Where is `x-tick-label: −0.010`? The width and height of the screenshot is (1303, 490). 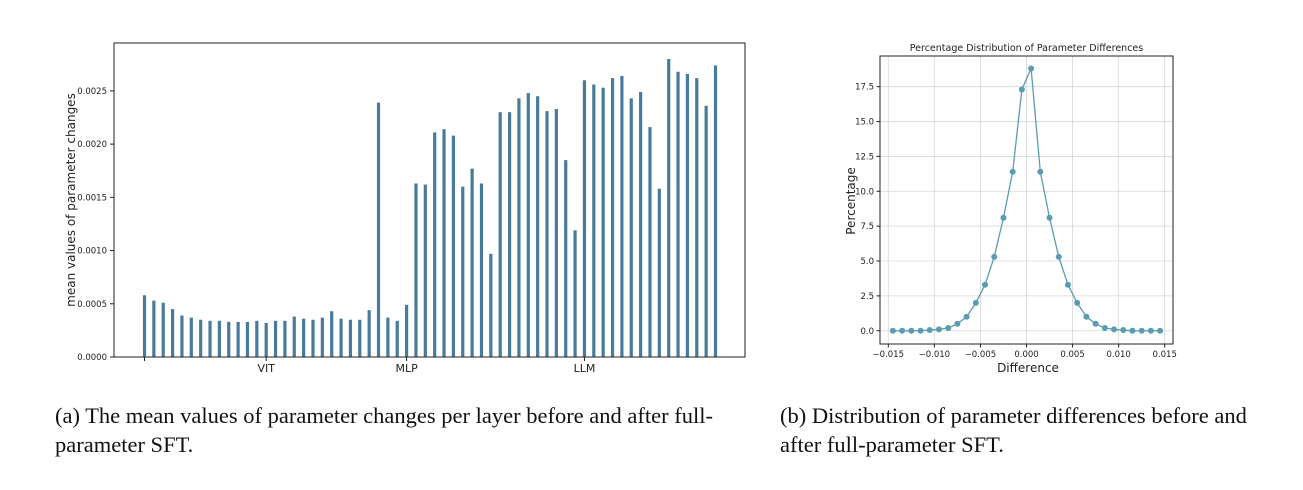
x-tick-label: −0.010 is located at coordinates (934, 355).